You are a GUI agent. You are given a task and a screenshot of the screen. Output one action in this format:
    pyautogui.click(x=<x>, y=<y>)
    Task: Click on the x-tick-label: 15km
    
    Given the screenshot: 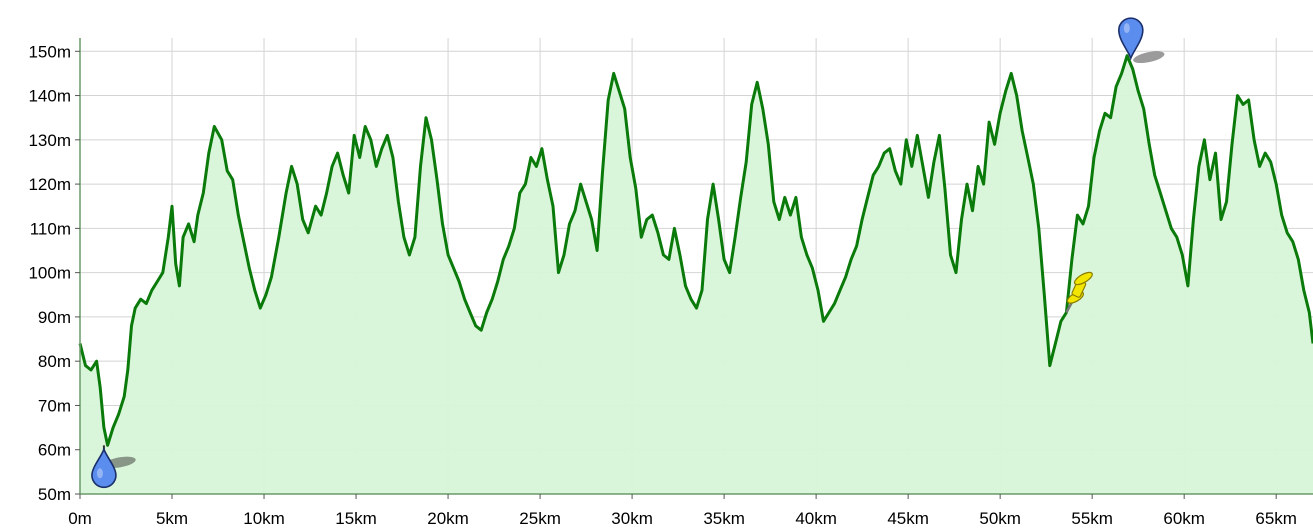 What is the action you would take?
    pyautogui.click(x=356, y=518)
    